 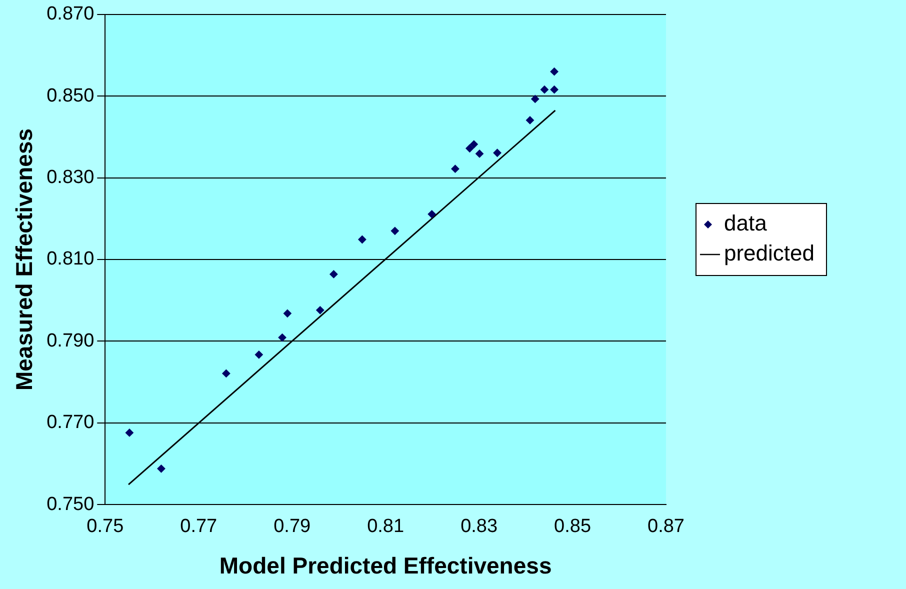 What do you see at coordinates (385, 527) in the screenshot?
I see `x-tick-label: 0.81` at bounding box center [385, 527].